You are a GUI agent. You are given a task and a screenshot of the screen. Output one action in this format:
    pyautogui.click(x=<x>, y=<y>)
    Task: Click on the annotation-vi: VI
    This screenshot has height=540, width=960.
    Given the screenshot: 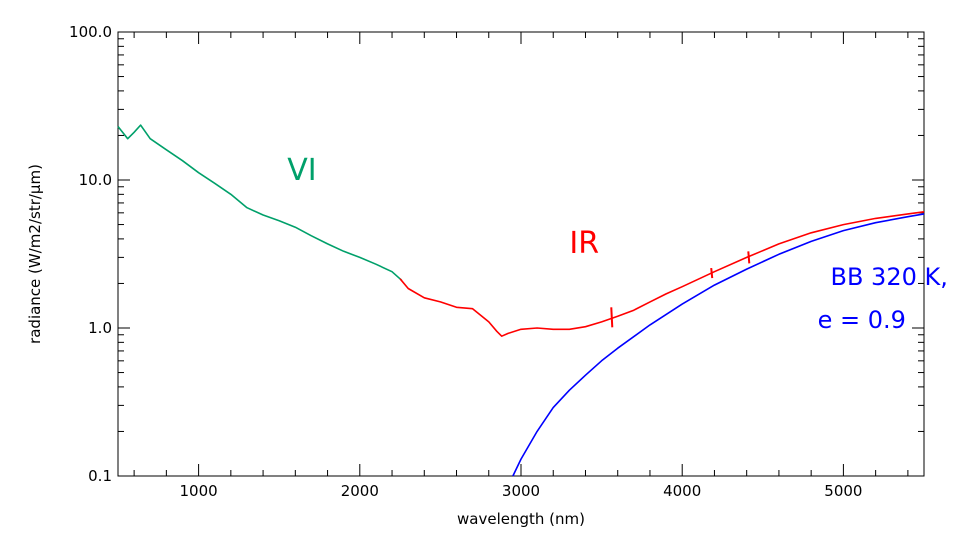 What is the action you would take?
    pyautogui.click(x=301, y=170)
    